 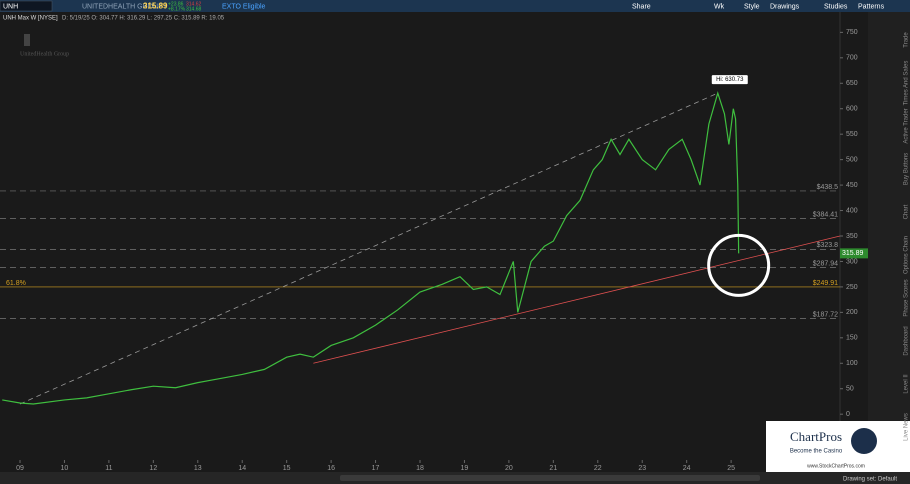 I want to click on annotation: Hi: 630.73, so click(x=730, y=80).